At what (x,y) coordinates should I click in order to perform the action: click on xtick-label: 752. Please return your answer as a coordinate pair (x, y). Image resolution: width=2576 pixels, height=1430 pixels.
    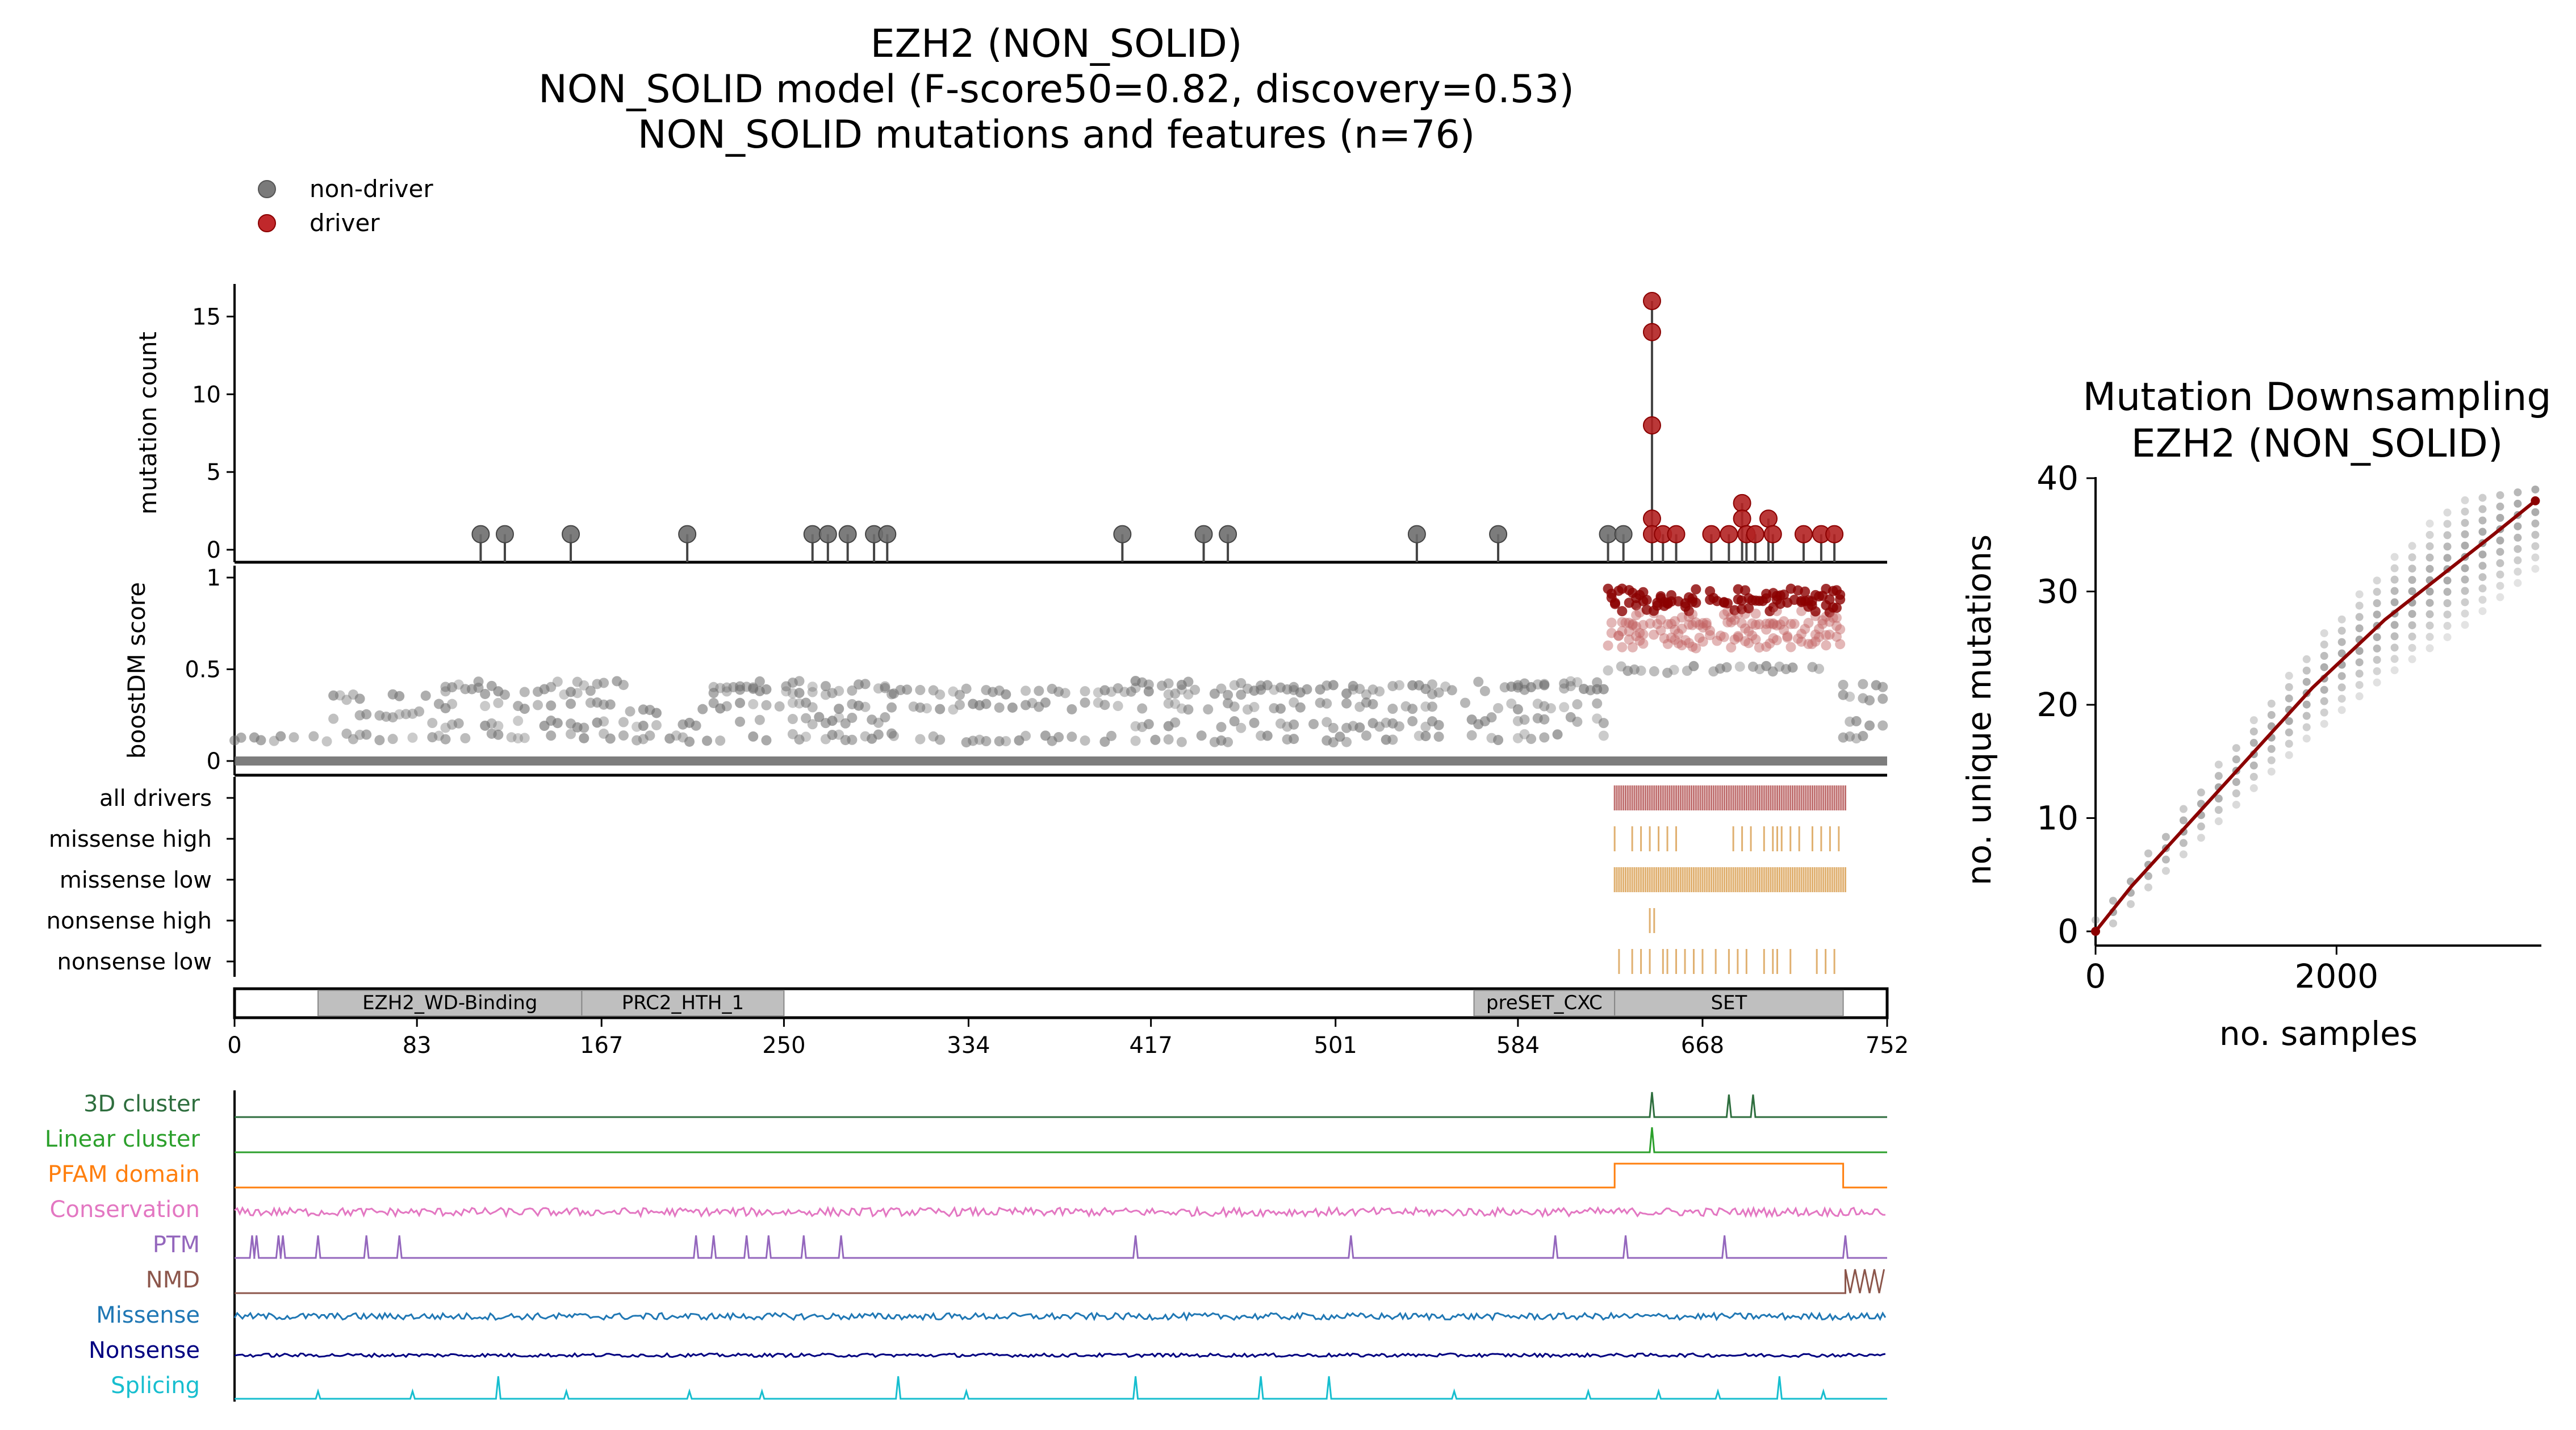
    Looking at the image, I should click on (1887, 1045).